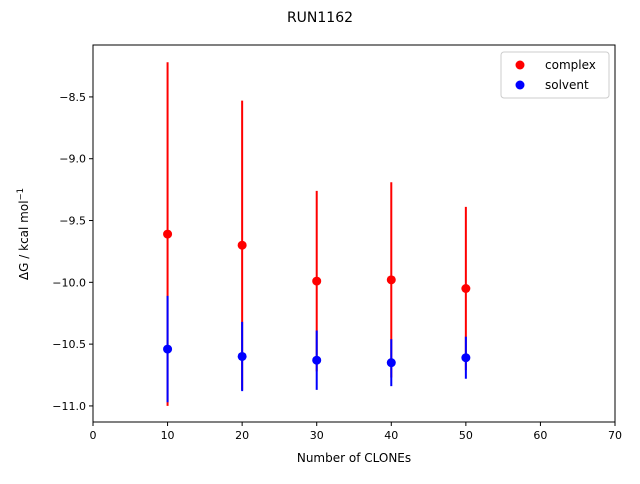 This screenshot has height=484, width=640. I want to click on x-tick-label: 60, so click(540, 435).